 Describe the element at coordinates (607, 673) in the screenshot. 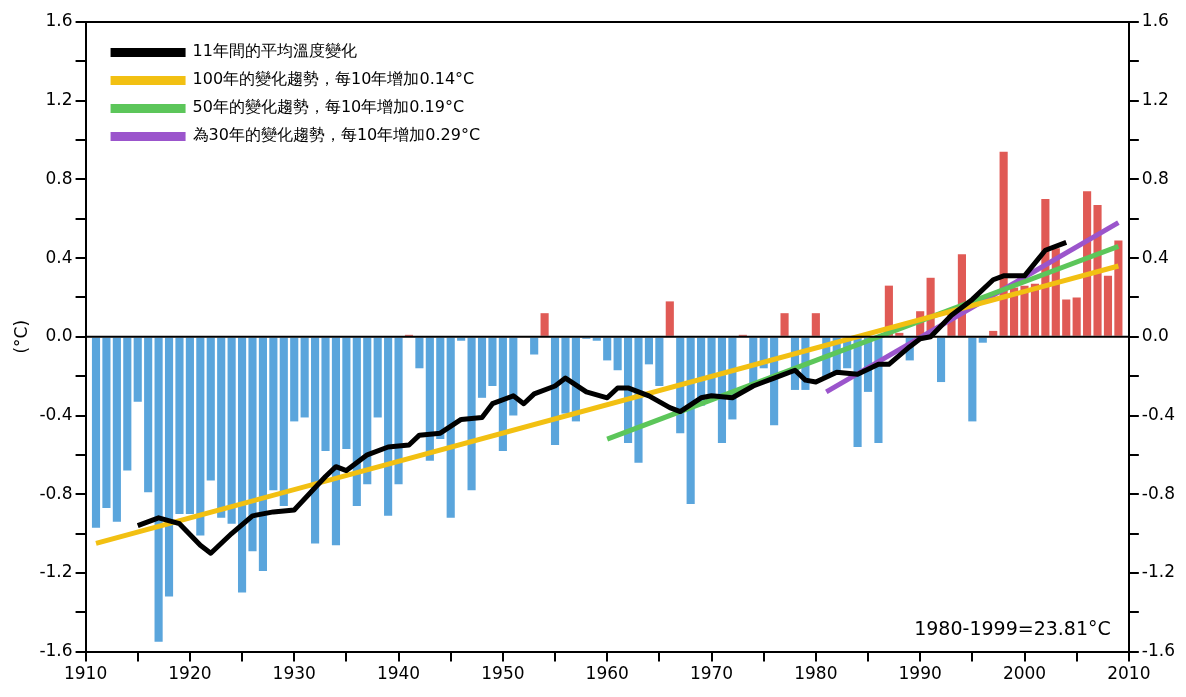

I see `x-tick-label: 1960` at that location.